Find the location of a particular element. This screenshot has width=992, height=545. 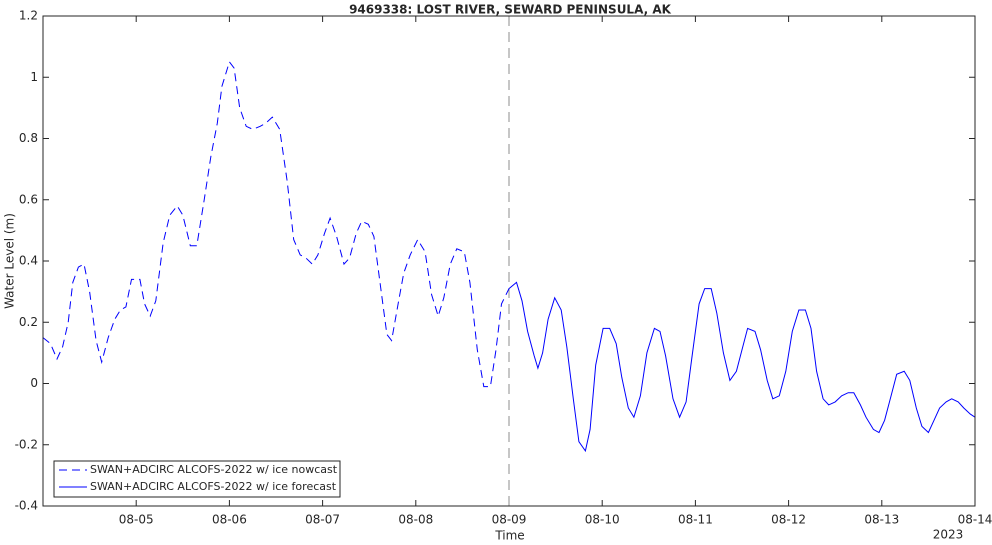

y-tick-label: 0.8 is located at coordinates (28, 138).